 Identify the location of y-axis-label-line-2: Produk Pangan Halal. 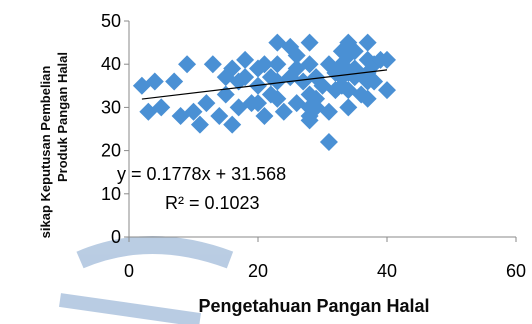
(62, 117).